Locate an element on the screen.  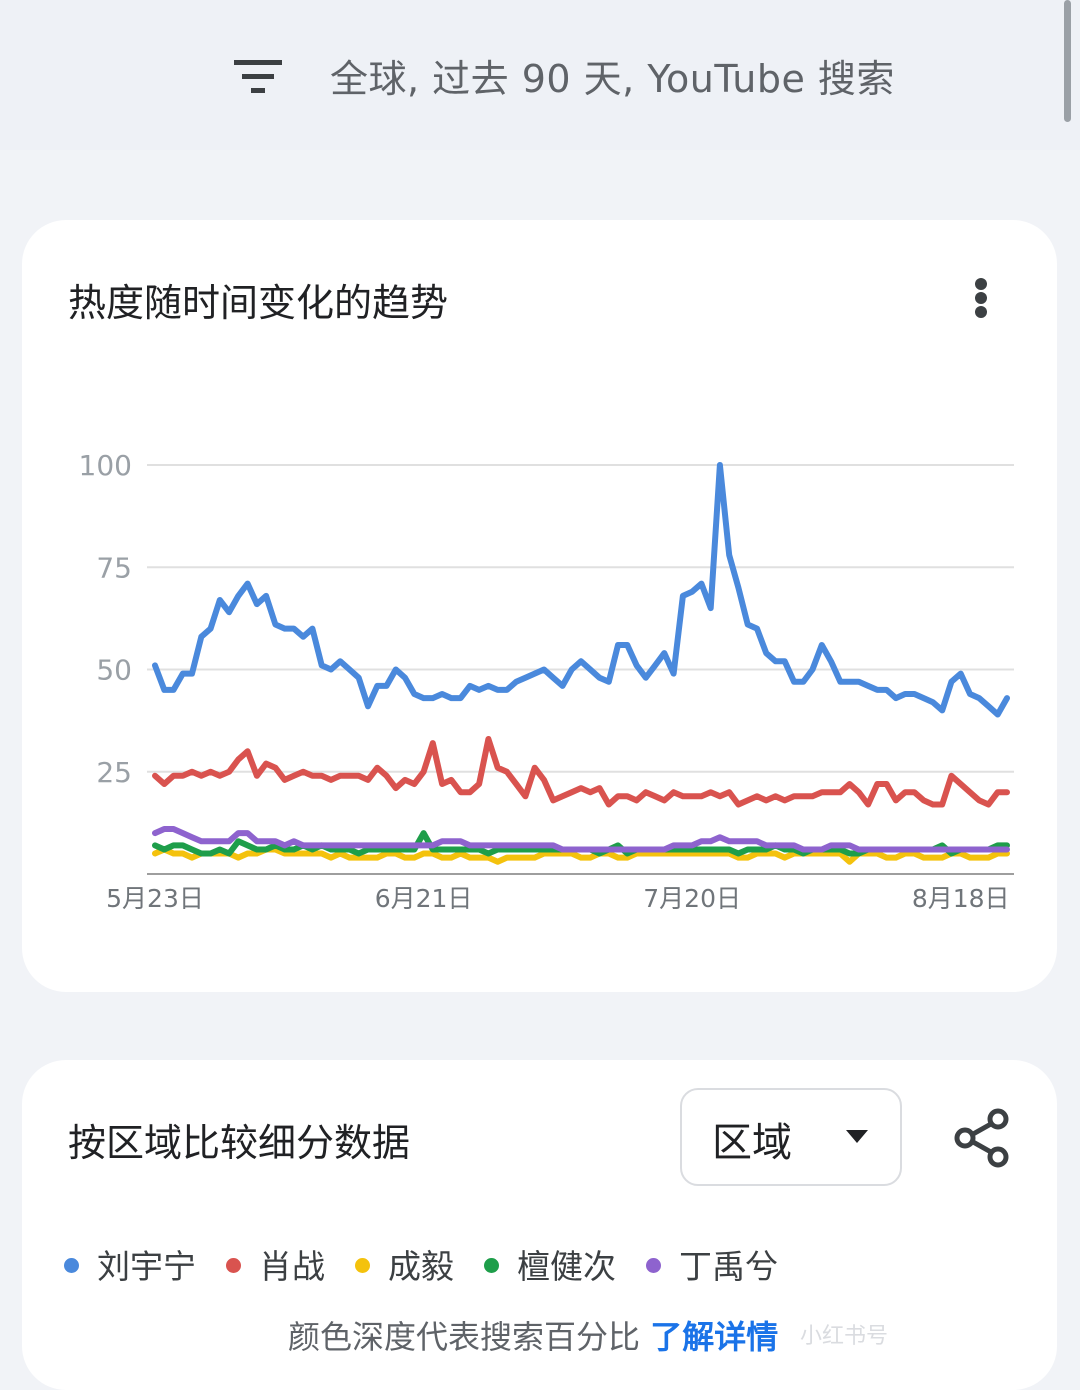
more-vert-icon is located at coordinates (982, 298).